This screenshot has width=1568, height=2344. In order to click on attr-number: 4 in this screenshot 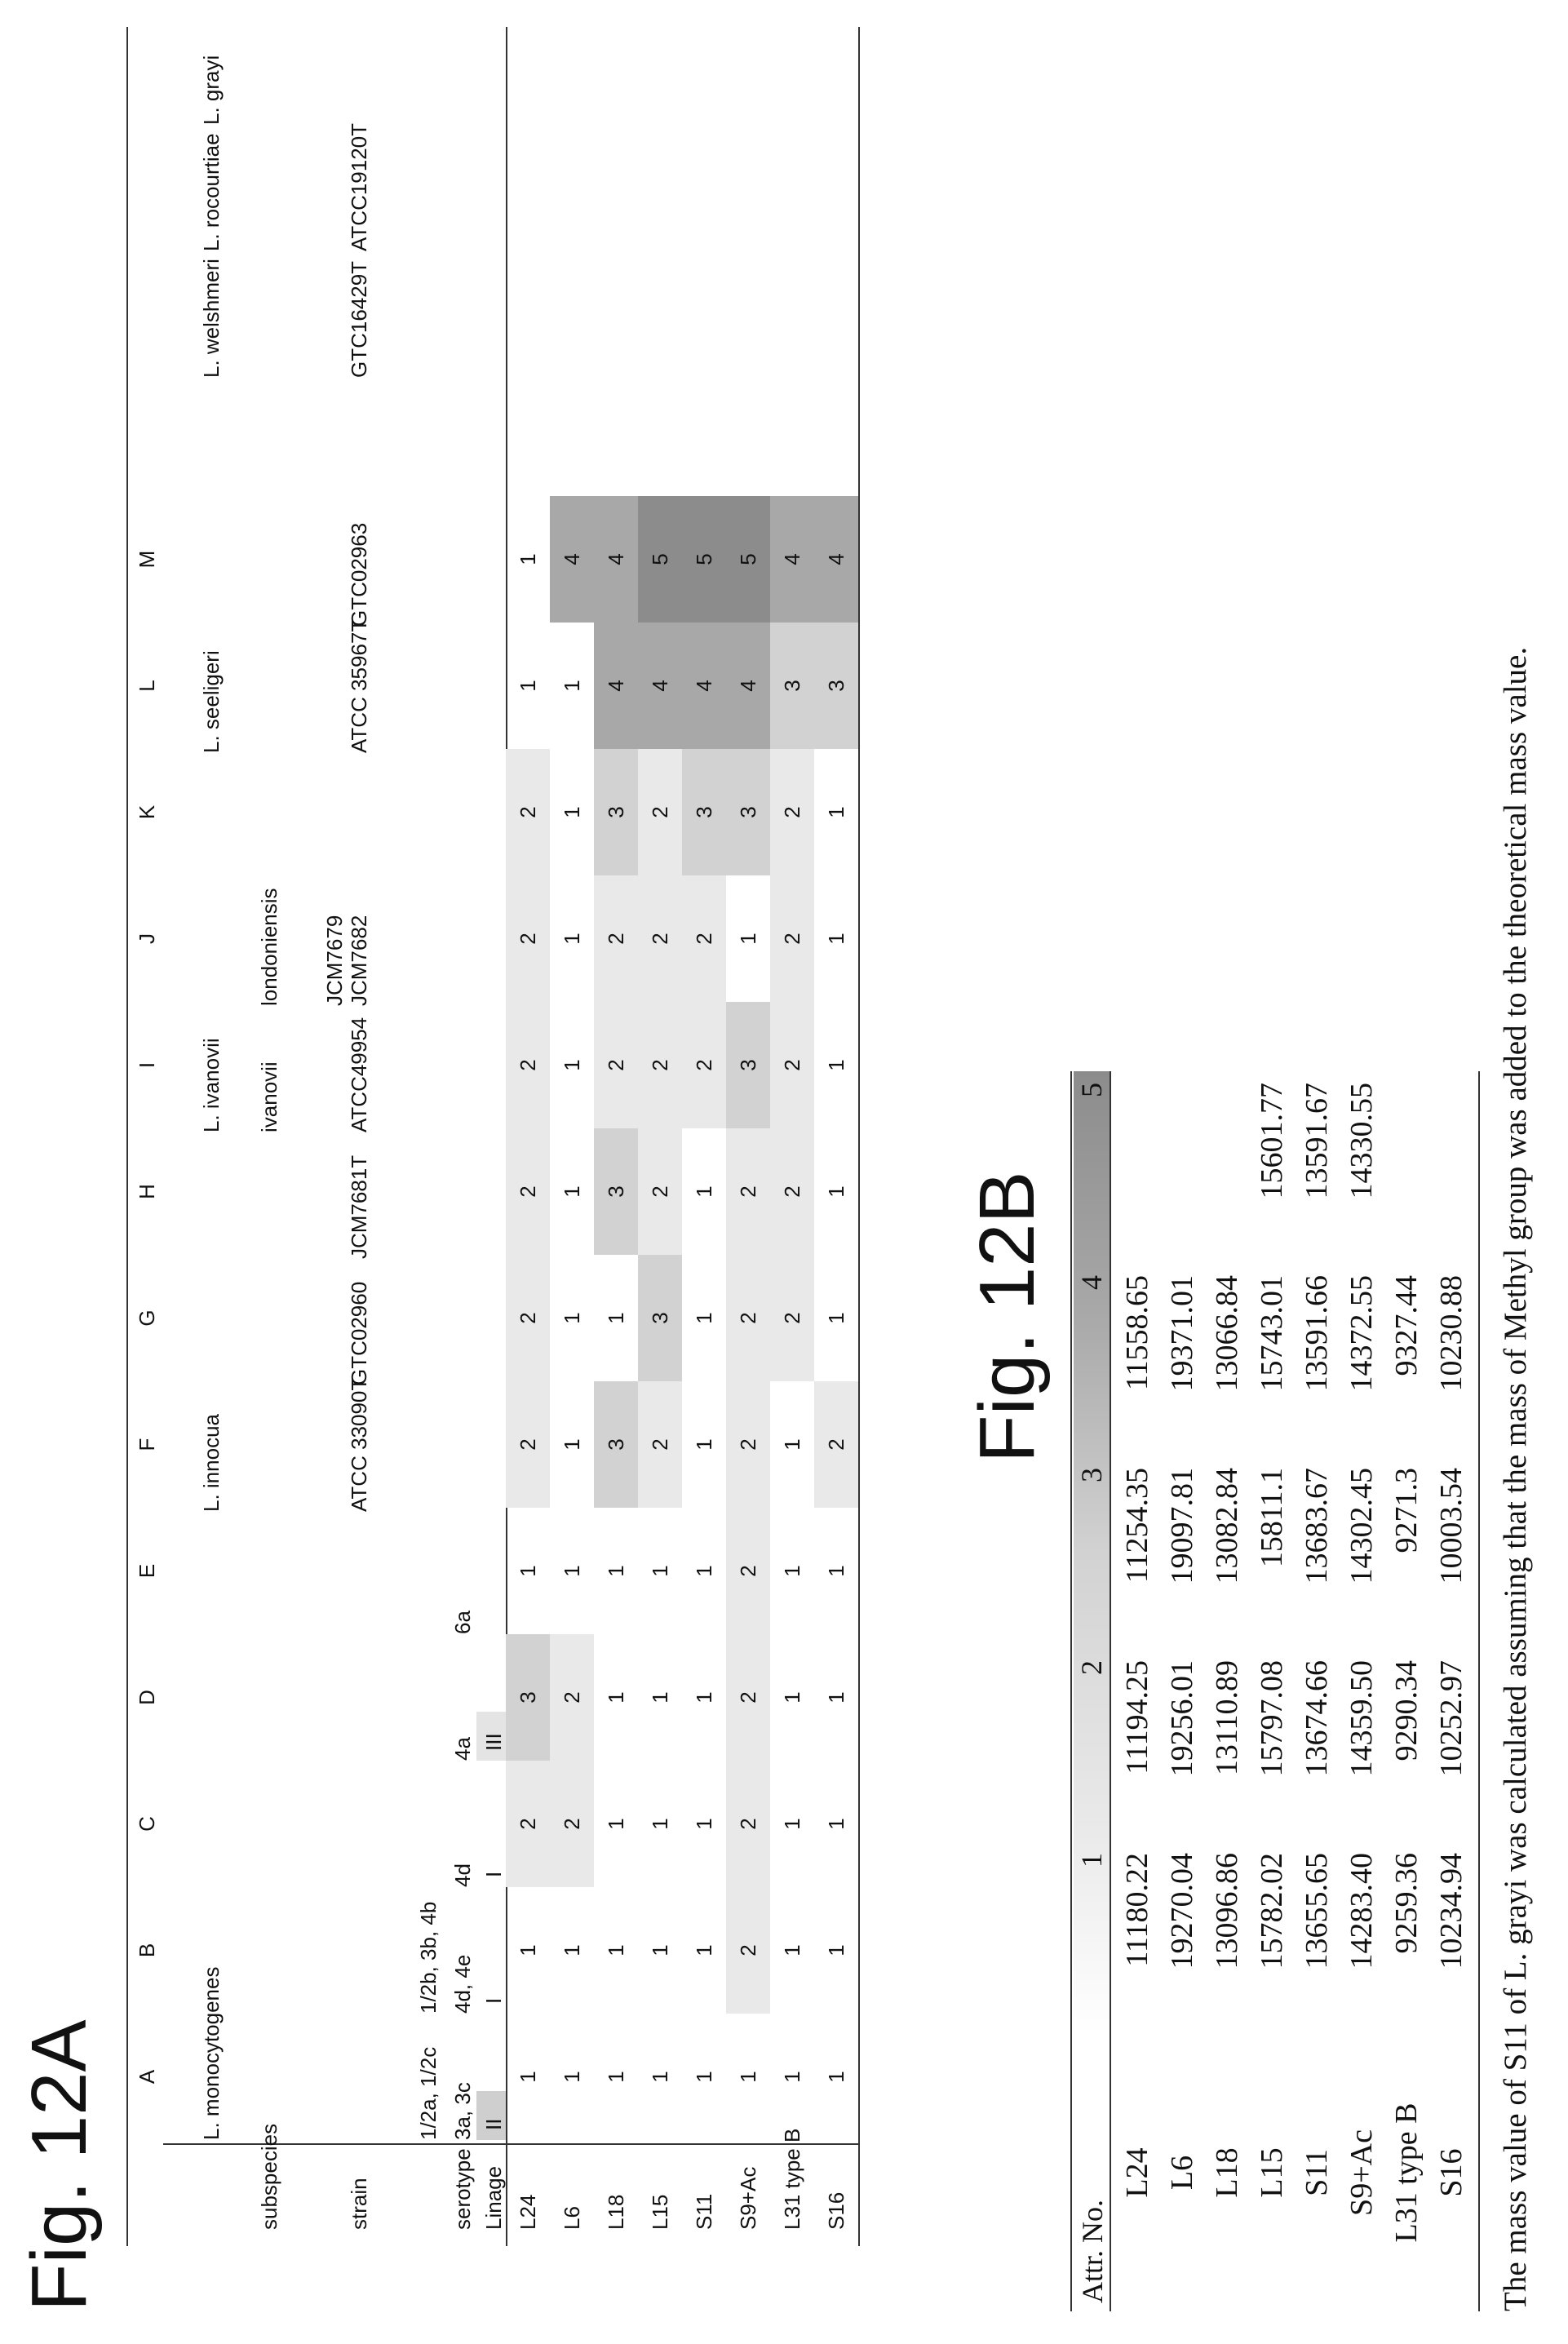, I will do `click(1091, 1282)`.